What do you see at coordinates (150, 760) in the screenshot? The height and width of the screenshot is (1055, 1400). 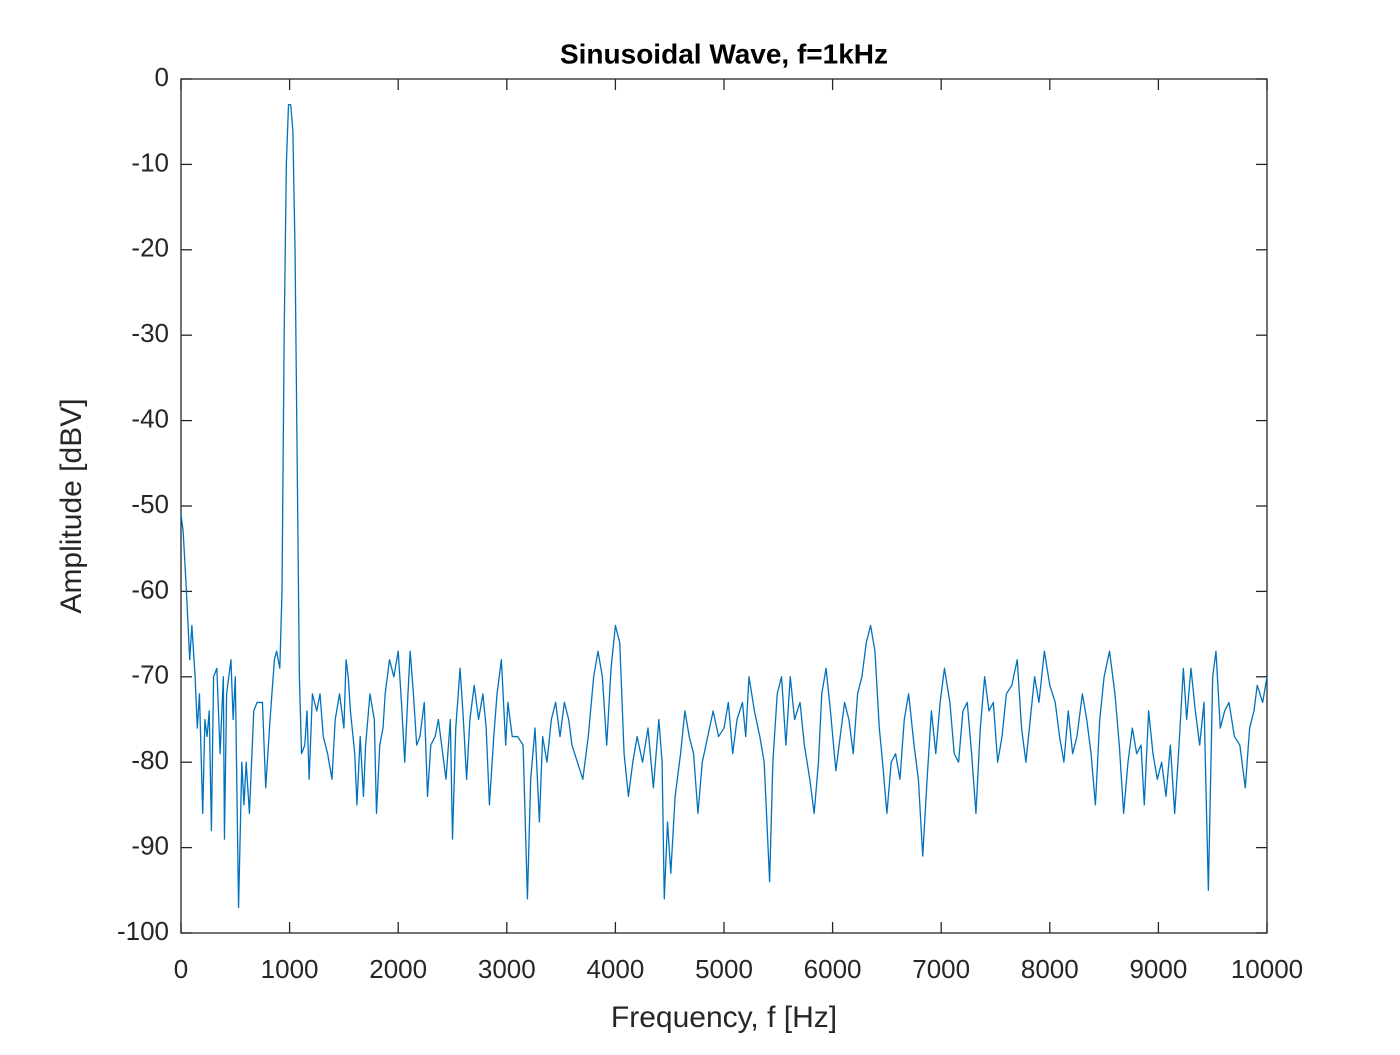 I see `y-tick-label: -80` at bounding box center [150, 760].